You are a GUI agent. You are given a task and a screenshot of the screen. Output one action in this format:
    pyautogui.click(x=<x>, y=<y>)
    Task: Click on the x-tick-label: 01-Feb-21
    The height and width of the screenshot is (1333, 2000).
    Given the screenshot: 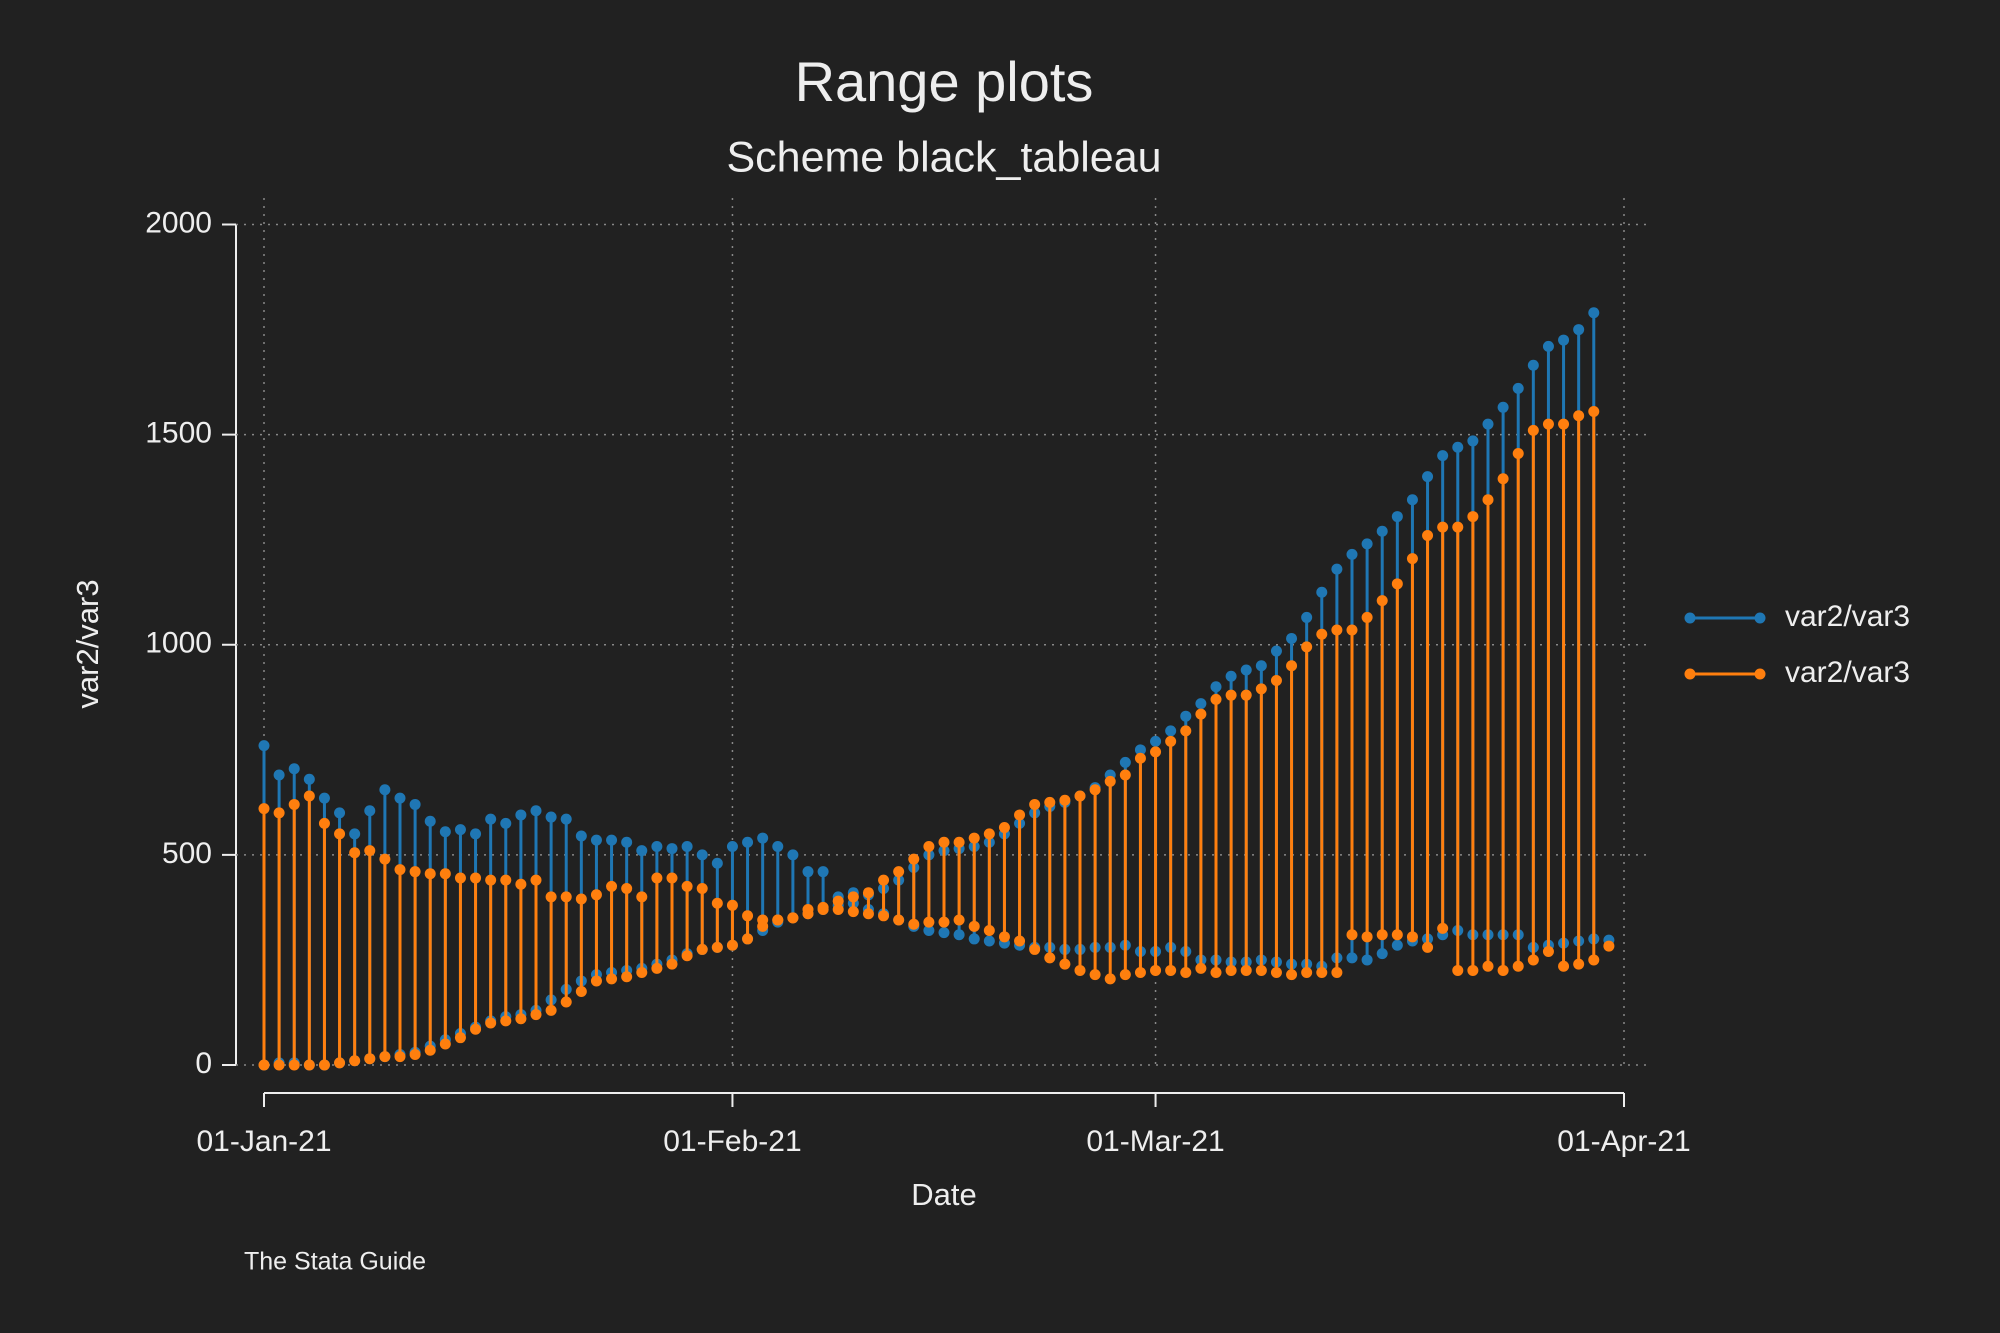 What is the action you would take?
    pyautogui.click(x=732, y=1141)
    